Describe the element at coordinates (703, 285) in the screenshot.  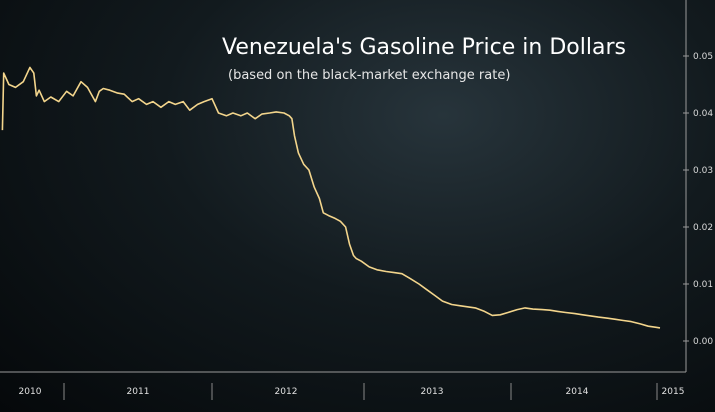
I see `y-tick-label: 0.01` at that location.